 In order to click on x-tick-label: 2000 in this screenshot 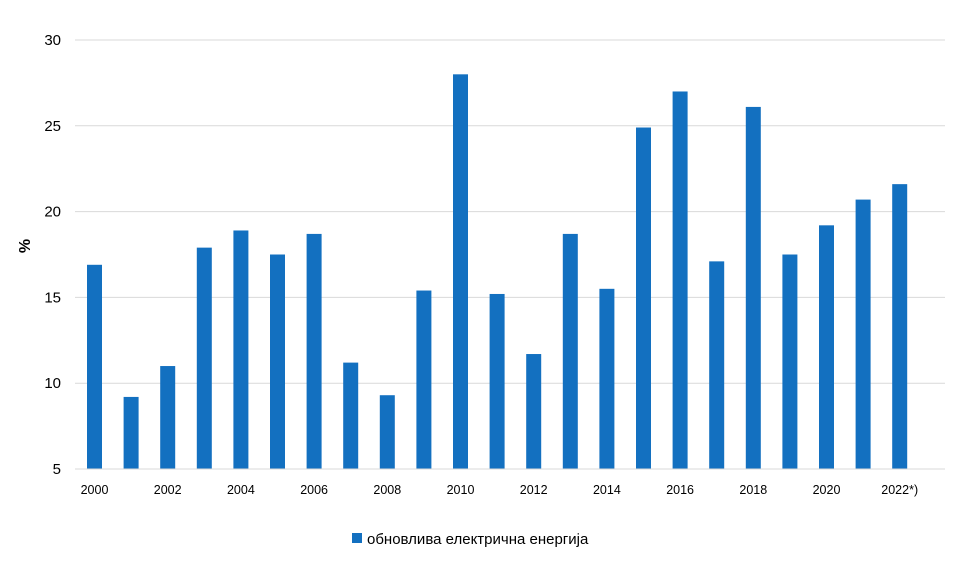, I will do `click(95, 490)`.